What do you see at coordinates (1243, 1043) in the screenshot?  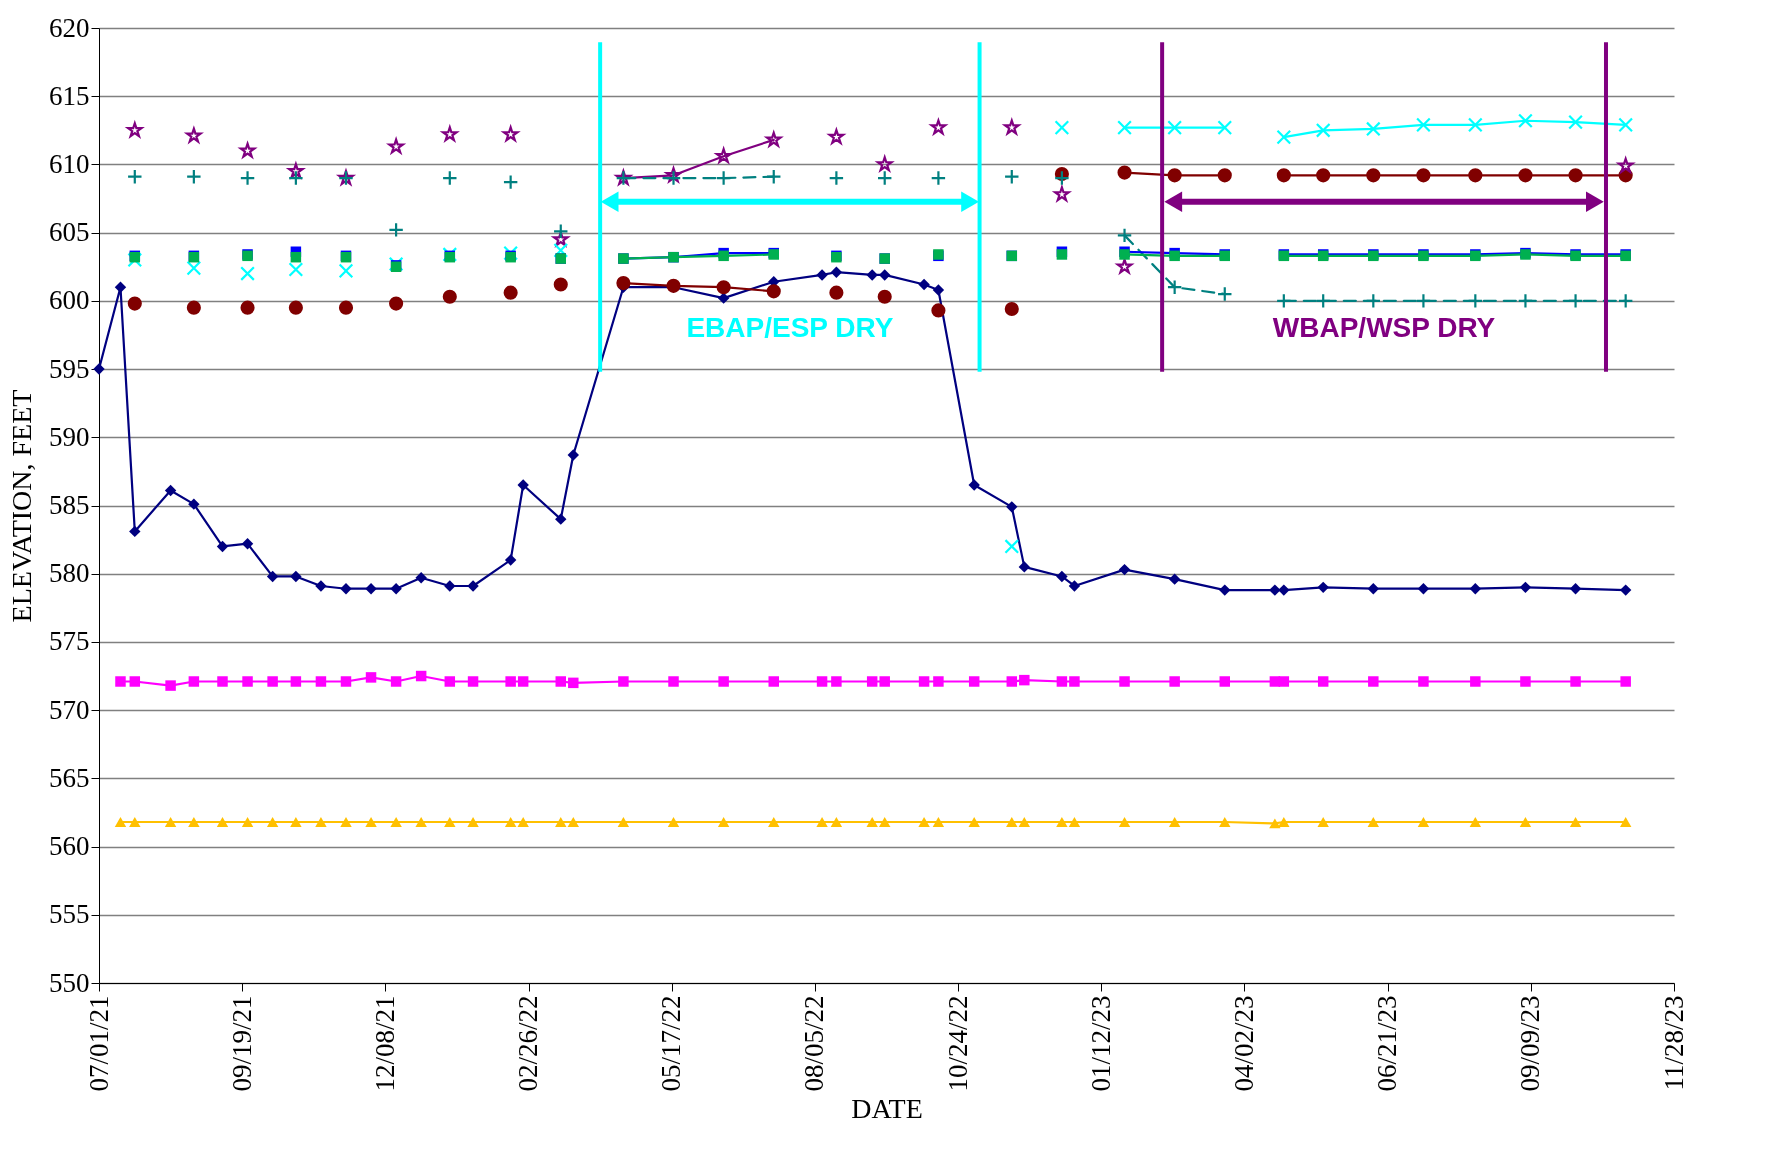 I see `x-tick-label: 04/02/23` at bounding box center [1243, 1043].